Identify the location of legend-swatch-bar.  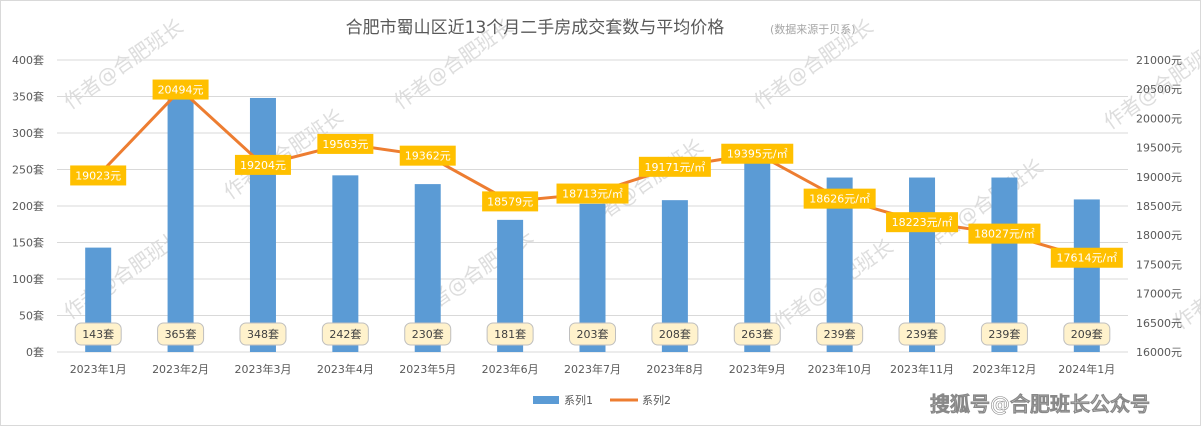
(546, 400).